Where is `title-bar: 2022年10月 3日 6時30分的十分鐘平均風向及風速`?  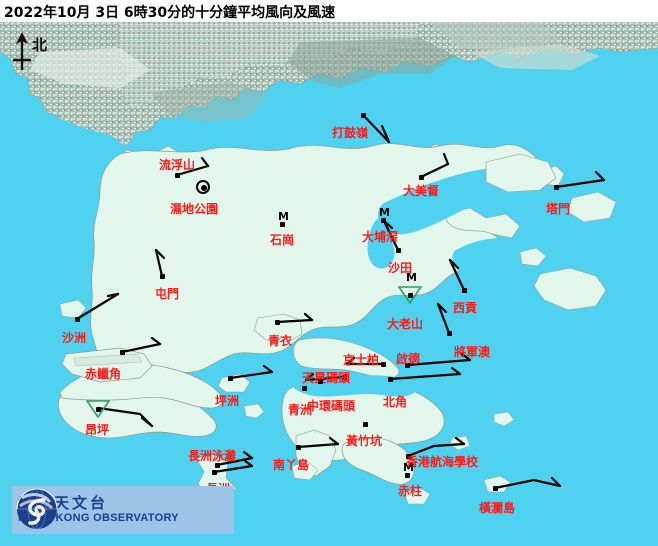 title-bar: 2022年10月 3日 6時30分的十分鐘平均風向及風速 is located at coordinates (329, 11).